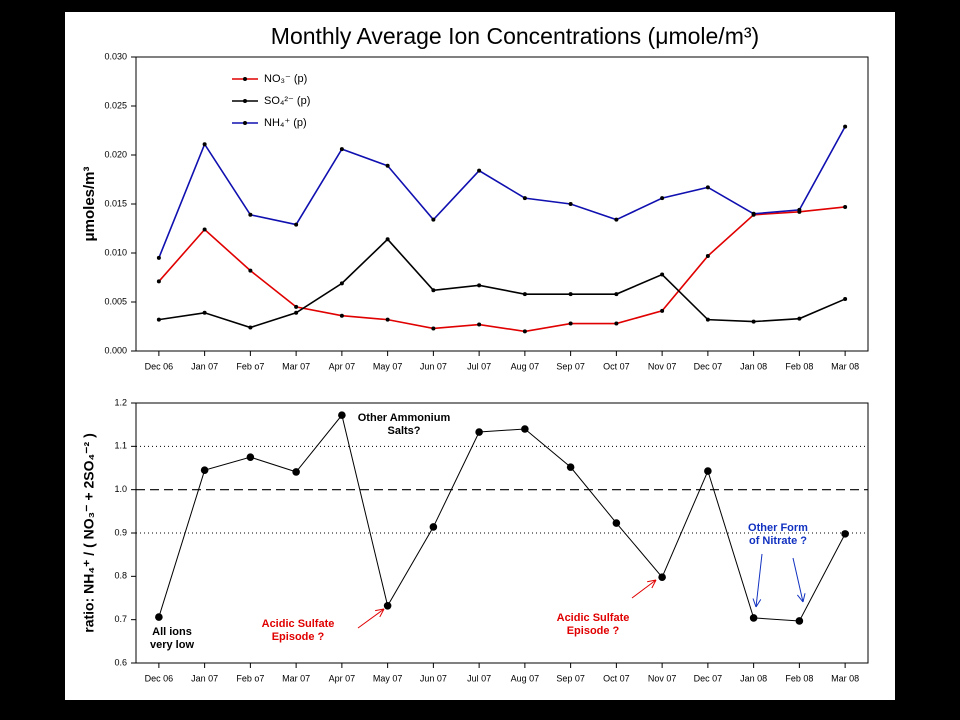 This screenshot has width=960, height=720. Describe the element at coordinates (403, 431) in the screenshot. I see `annotation: Salts?` at that location.